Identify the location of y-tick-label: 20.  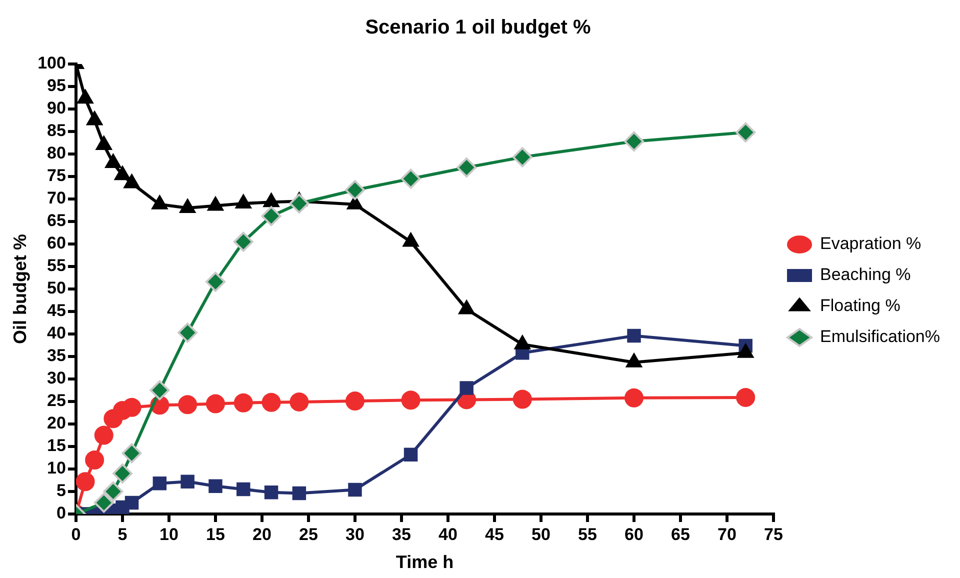
(56, 423).